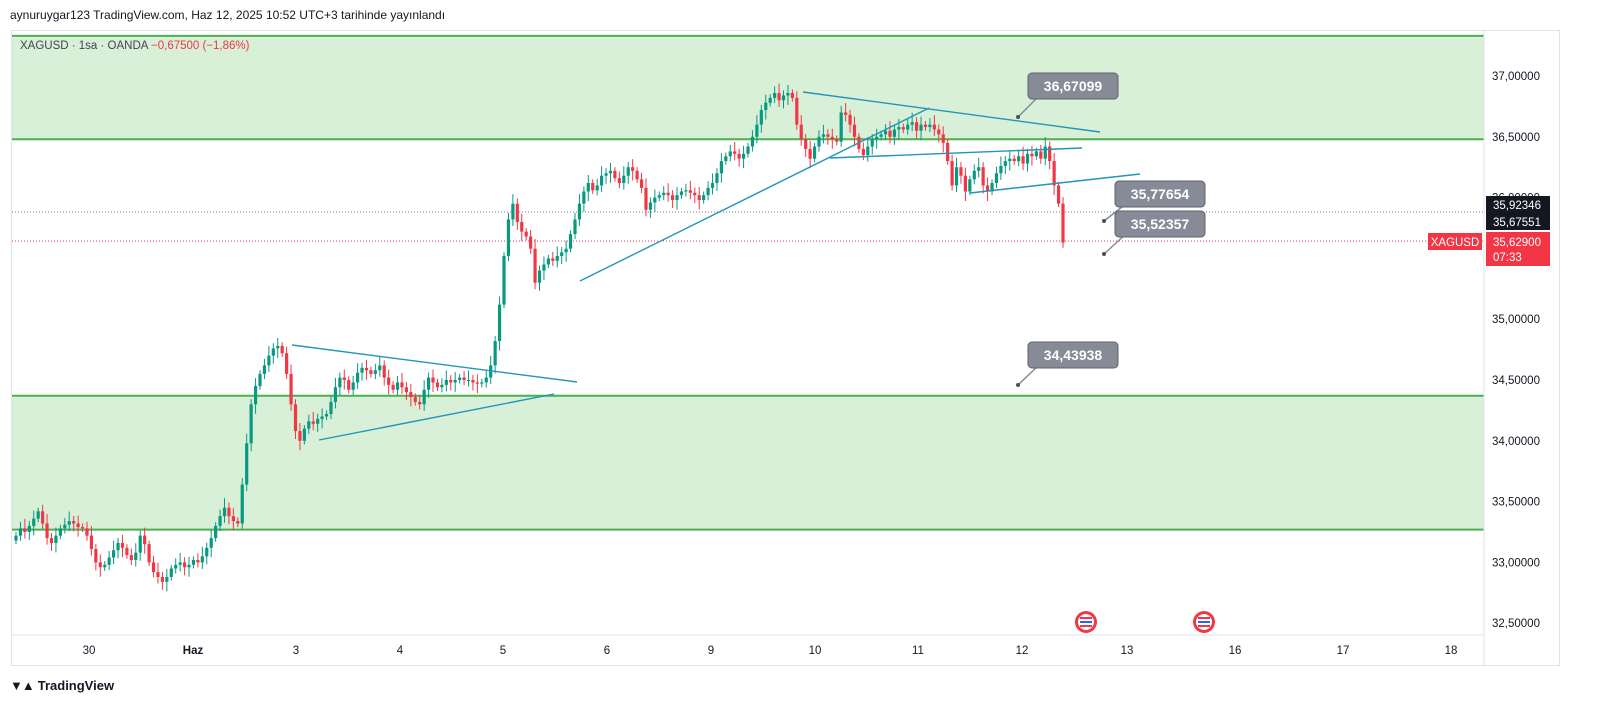 The width and height of the screenshot is (1600, 718). What do you see at coordinates (1516, 320) in the screenshot?
I see `y-tick-label: 35,00000` at bounding box center [1516, 320].